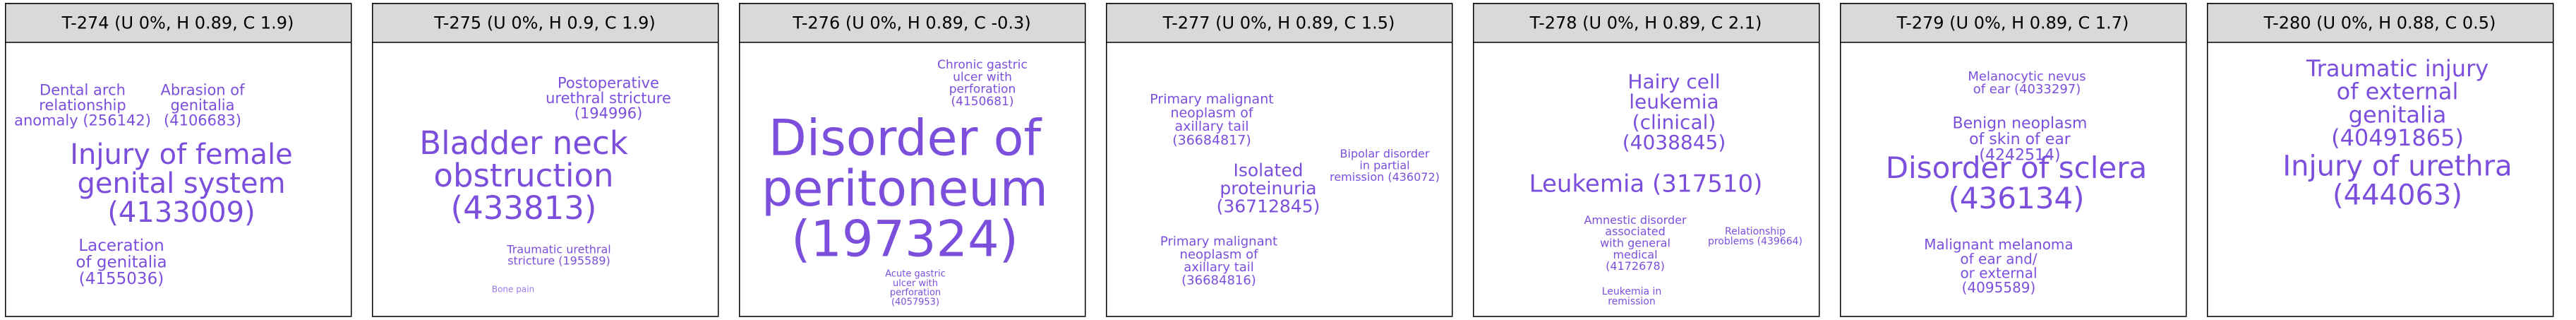 The width and height of the screenshot is (2576, 320). Describe the element at coordinates (1385, 153) in the screenshot. I see `word-line: Bipolar disorder` at that location.